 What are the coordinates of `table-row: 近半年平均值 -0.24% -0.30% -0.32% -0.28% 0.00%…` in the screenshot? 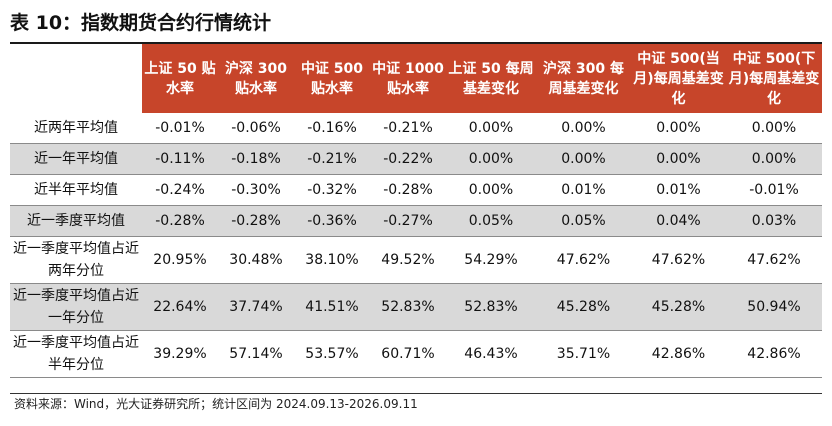 It's located at (416, 190).